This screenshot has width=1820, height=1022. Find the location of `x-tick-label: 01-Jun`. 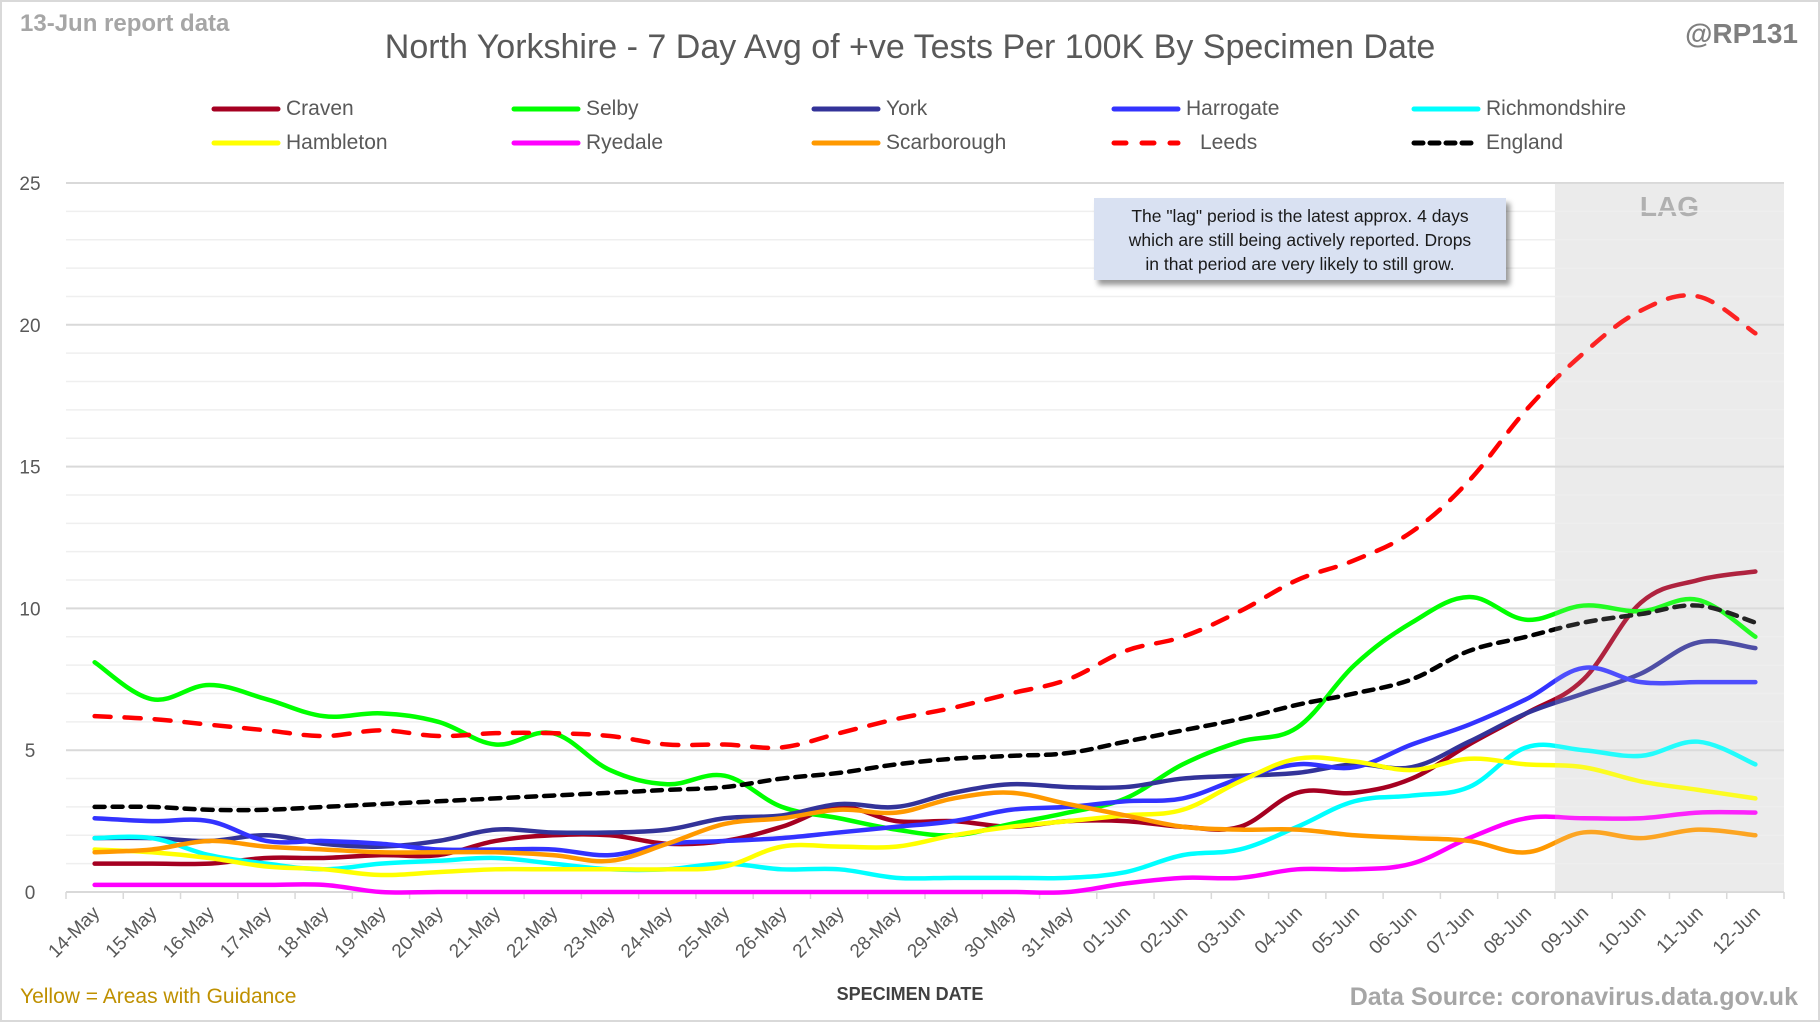

x-tick-label: 01-Jun is located at coordinates (1107, 931).